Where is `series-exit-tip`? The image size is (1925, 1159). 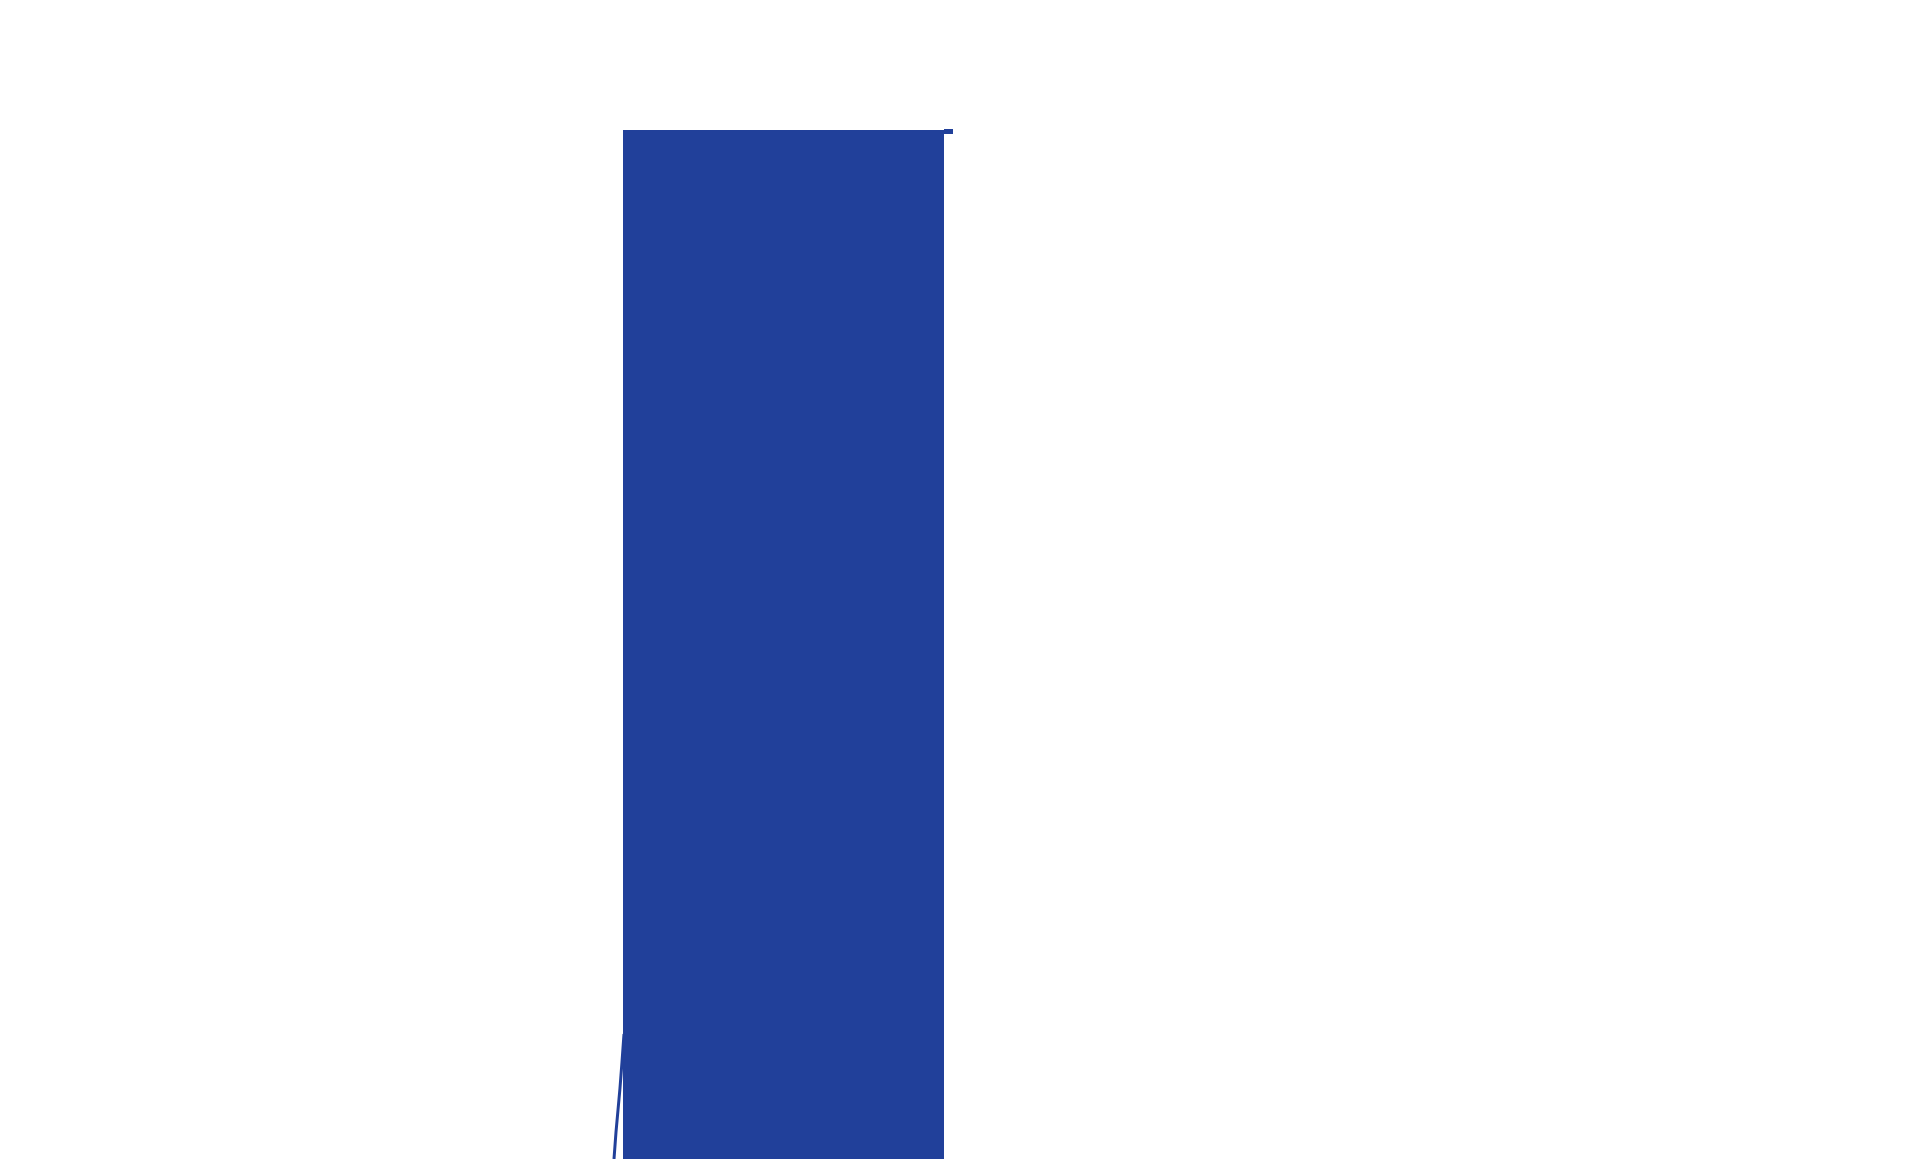 series-exit-tip is located at coordinates (948, 131).